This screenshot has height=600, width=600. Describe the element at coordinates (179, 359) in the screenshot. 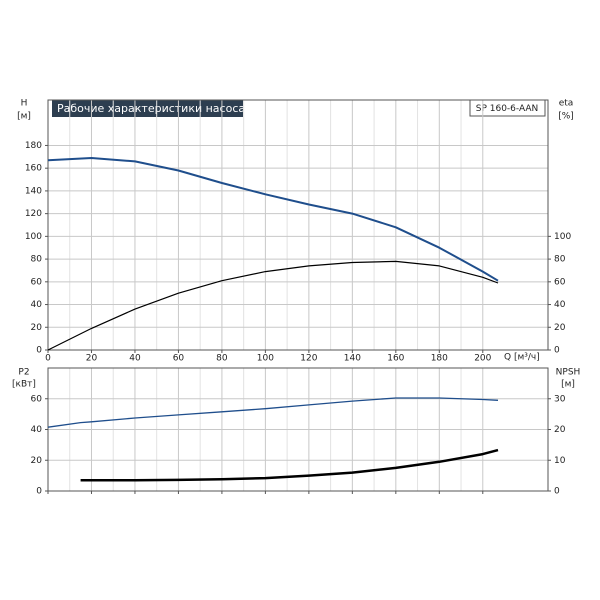

I see `x-tick-label: 60` at that location.